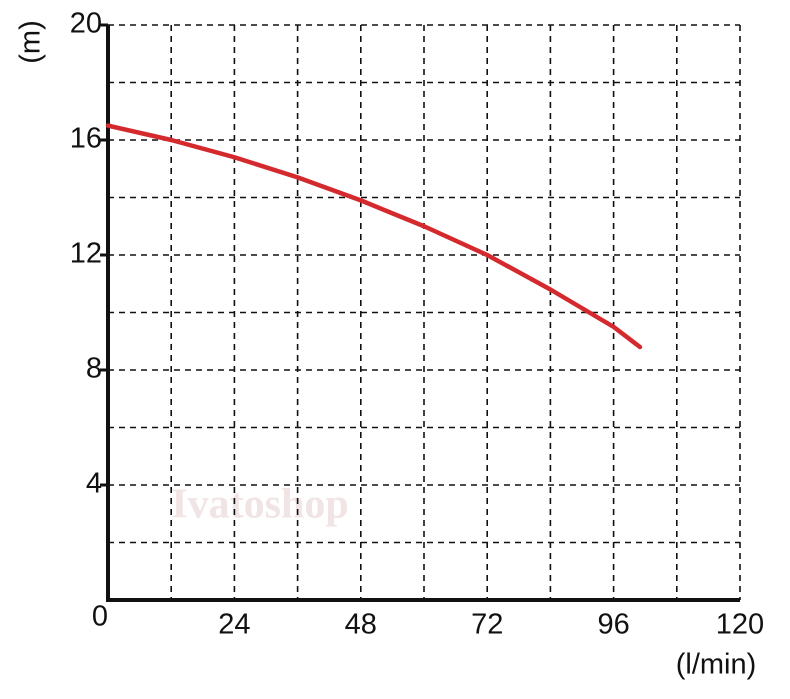 The width and height of the screenshot is (790, 699). Describe the element at coordinates (487, 625) in the screenshot. I see `x-tick-label: 72` at that location.